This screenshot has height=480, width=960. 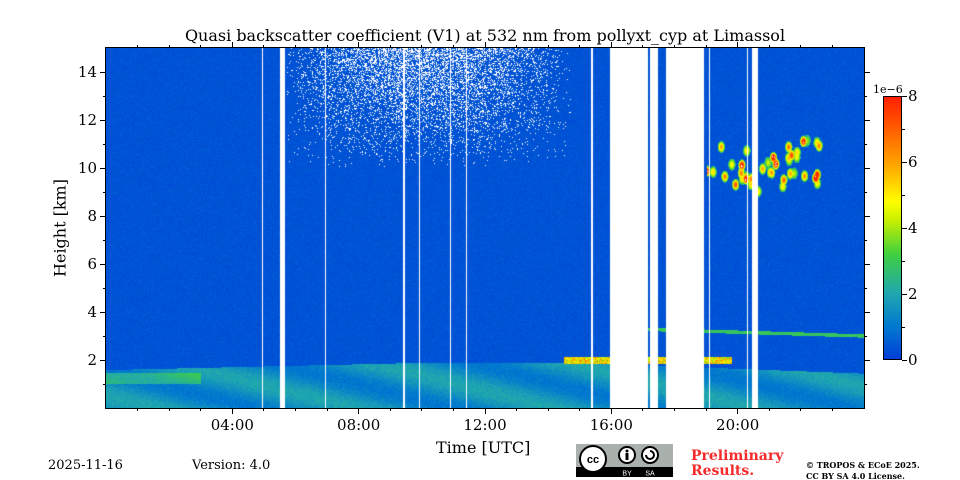 What do you see at coordinates (485, 425) in the screenshot?
I see `x-tick-label: 12:00` at bounding box center [485, 425].